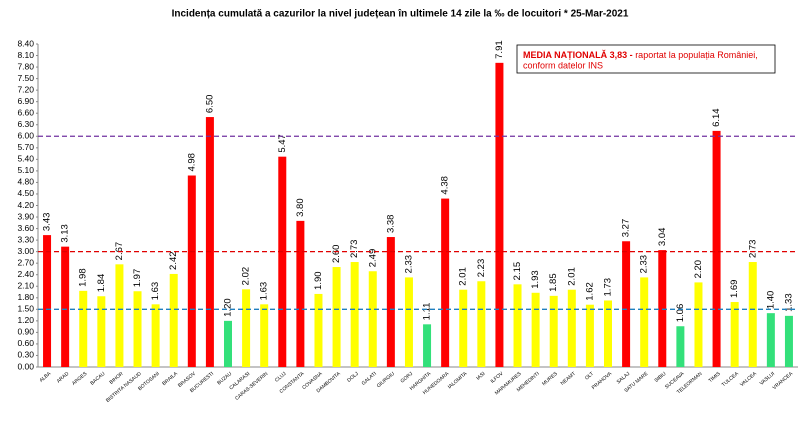 The height and width of the screenshot is (437, 800). I want to click on y-tick-label: 0.30, so click(25, 355).